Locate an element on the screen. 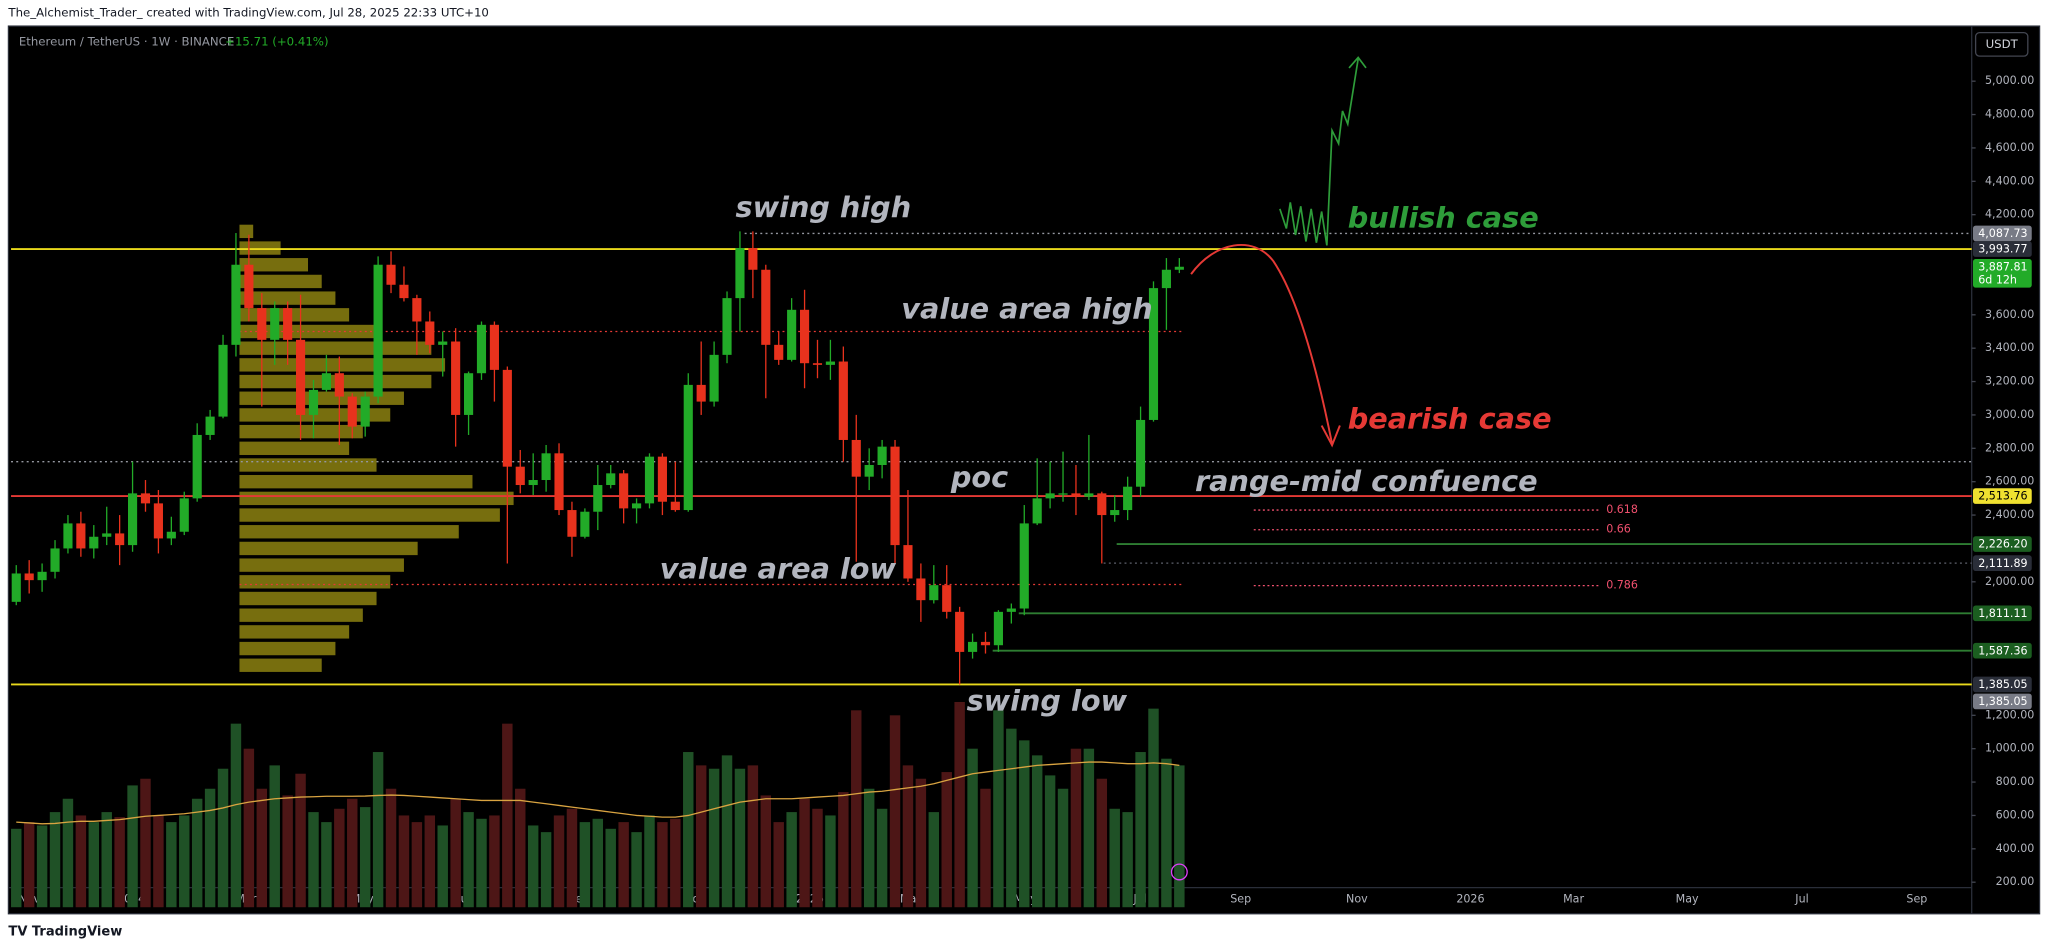  arrow-head is located at coordinates (1357, 62).